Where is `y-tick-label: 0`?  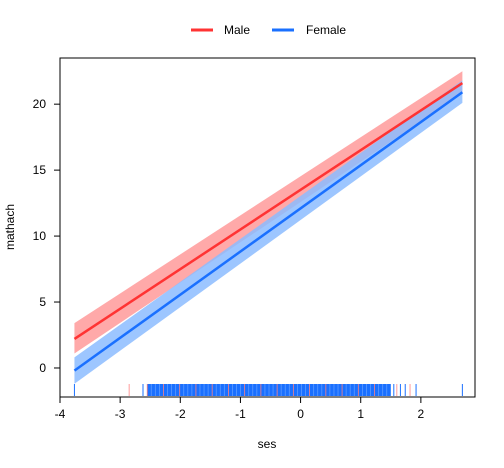
y-tick-label: 0 is located at coordinates (42, 368).